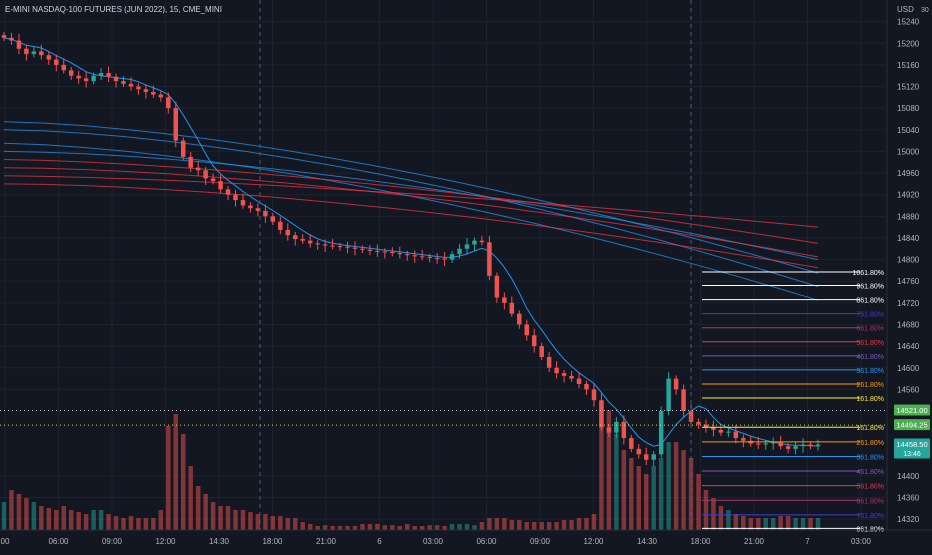 This screenshot has height=555, width=932. What do you see at coordinates (870, 371) in the screenshot?
I see `fib-upper-label: 361.80%` at bounding box center [870, 371].